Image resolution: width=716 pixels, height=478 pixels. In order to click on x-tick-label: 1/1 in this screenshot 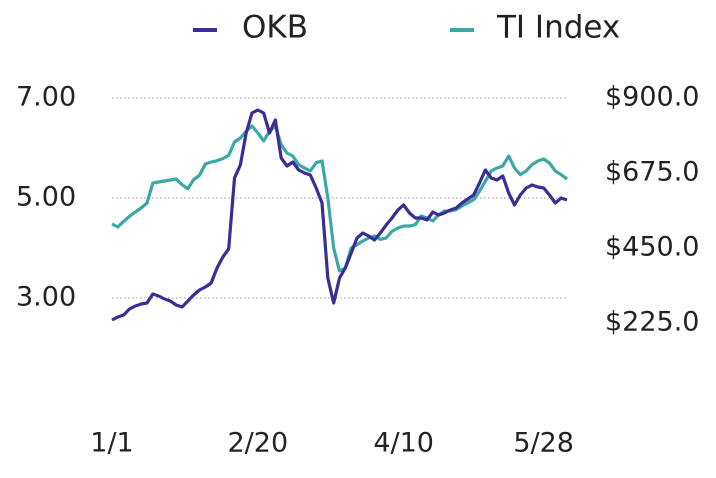, I will do `click(111, 443)`.